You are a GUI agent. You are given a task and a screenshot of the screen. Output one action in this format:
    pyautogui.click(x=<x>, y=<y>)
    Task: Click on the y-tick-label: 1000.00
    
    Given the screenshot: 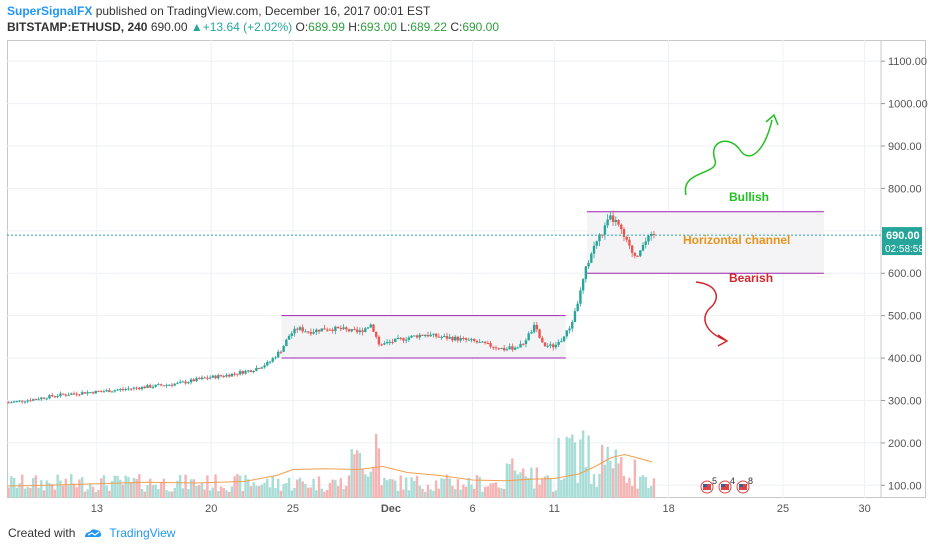 What is the action you would take?
    pyautogui.click(x=908, y=105)
    